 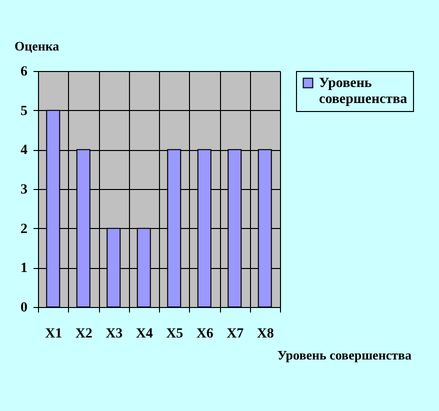 I want to click on y-tick-label: 1, so click(x=24, y=268).